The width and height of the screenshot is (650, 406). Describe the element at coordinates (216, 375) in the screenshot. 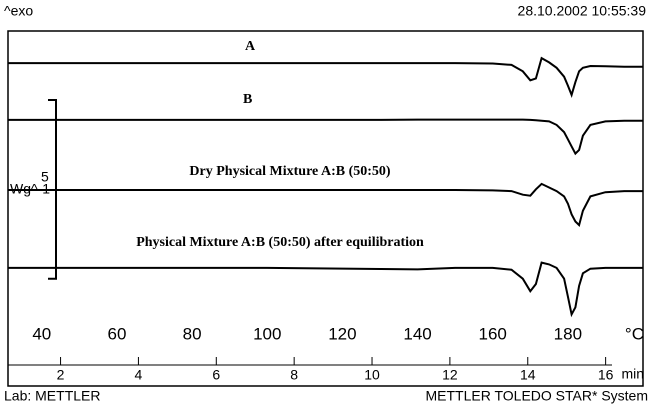

I see `x2-tick-label: 6` at that location.